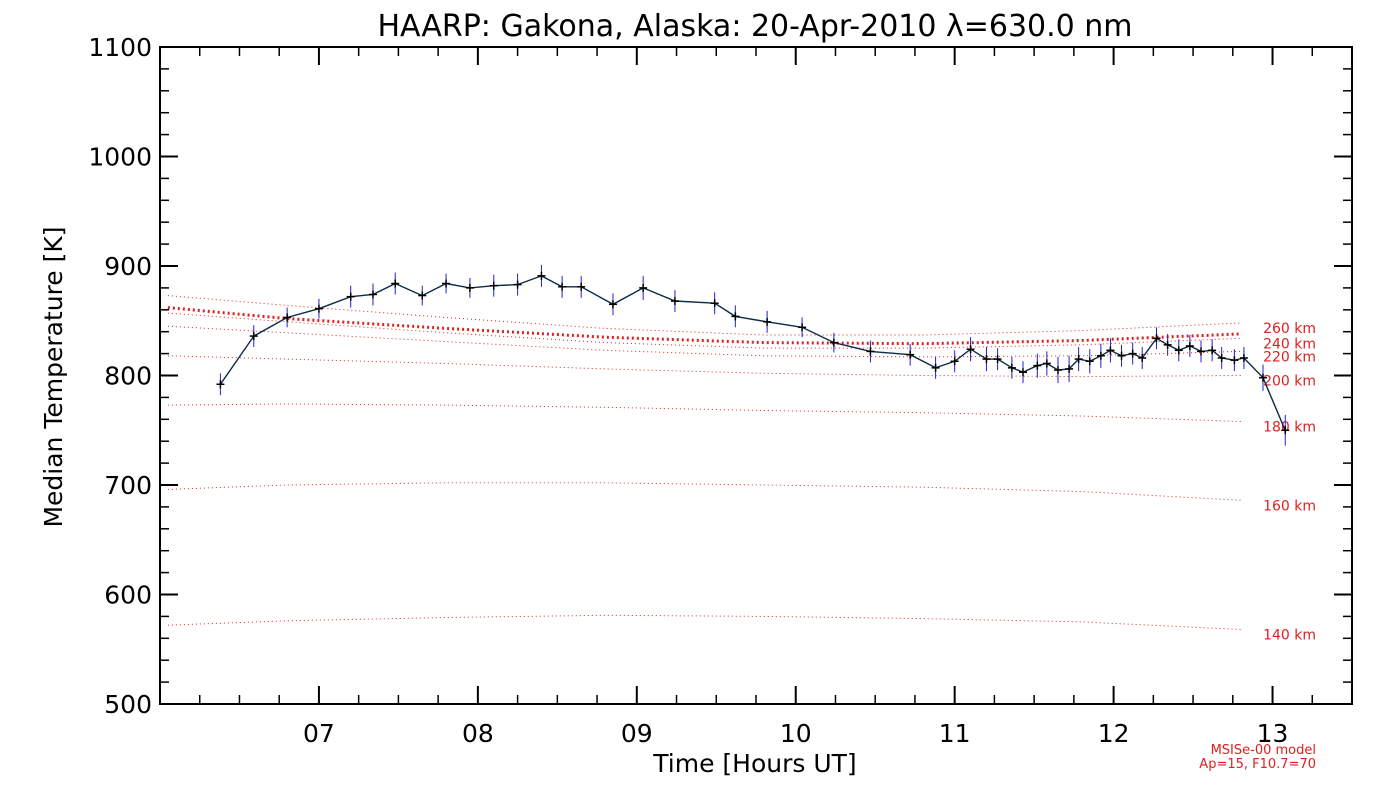 The image size is (1400, 800). I want to click on model-curve-240-km, so click(704, 330).